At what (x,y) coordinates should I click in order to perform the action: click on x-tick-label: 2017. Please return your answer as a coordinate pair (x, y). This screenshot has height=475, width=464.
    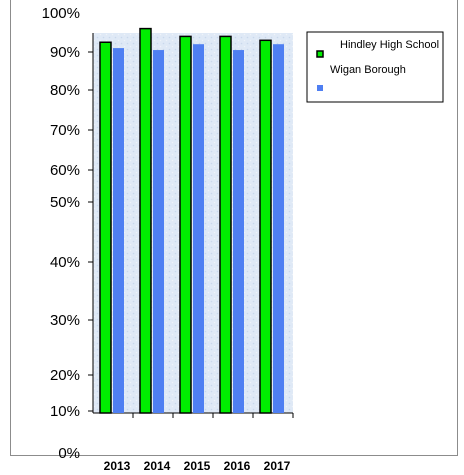
    Looking at the image, I should click on (277, 466).